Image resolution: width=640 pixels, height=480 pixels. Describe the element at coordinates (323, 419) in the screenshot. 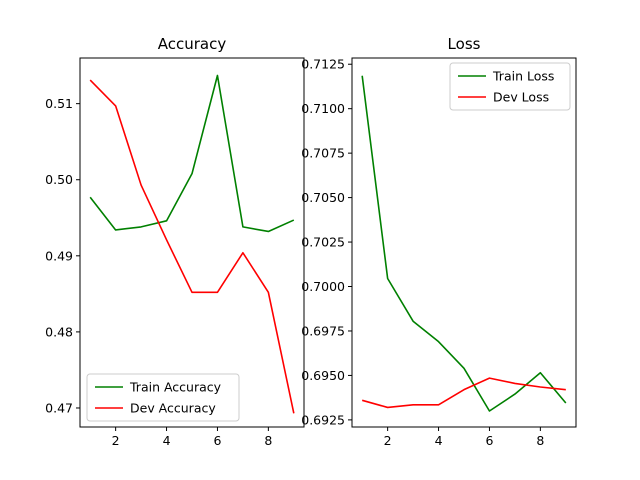

I see `y-tick-label: 0.6925` at that location.